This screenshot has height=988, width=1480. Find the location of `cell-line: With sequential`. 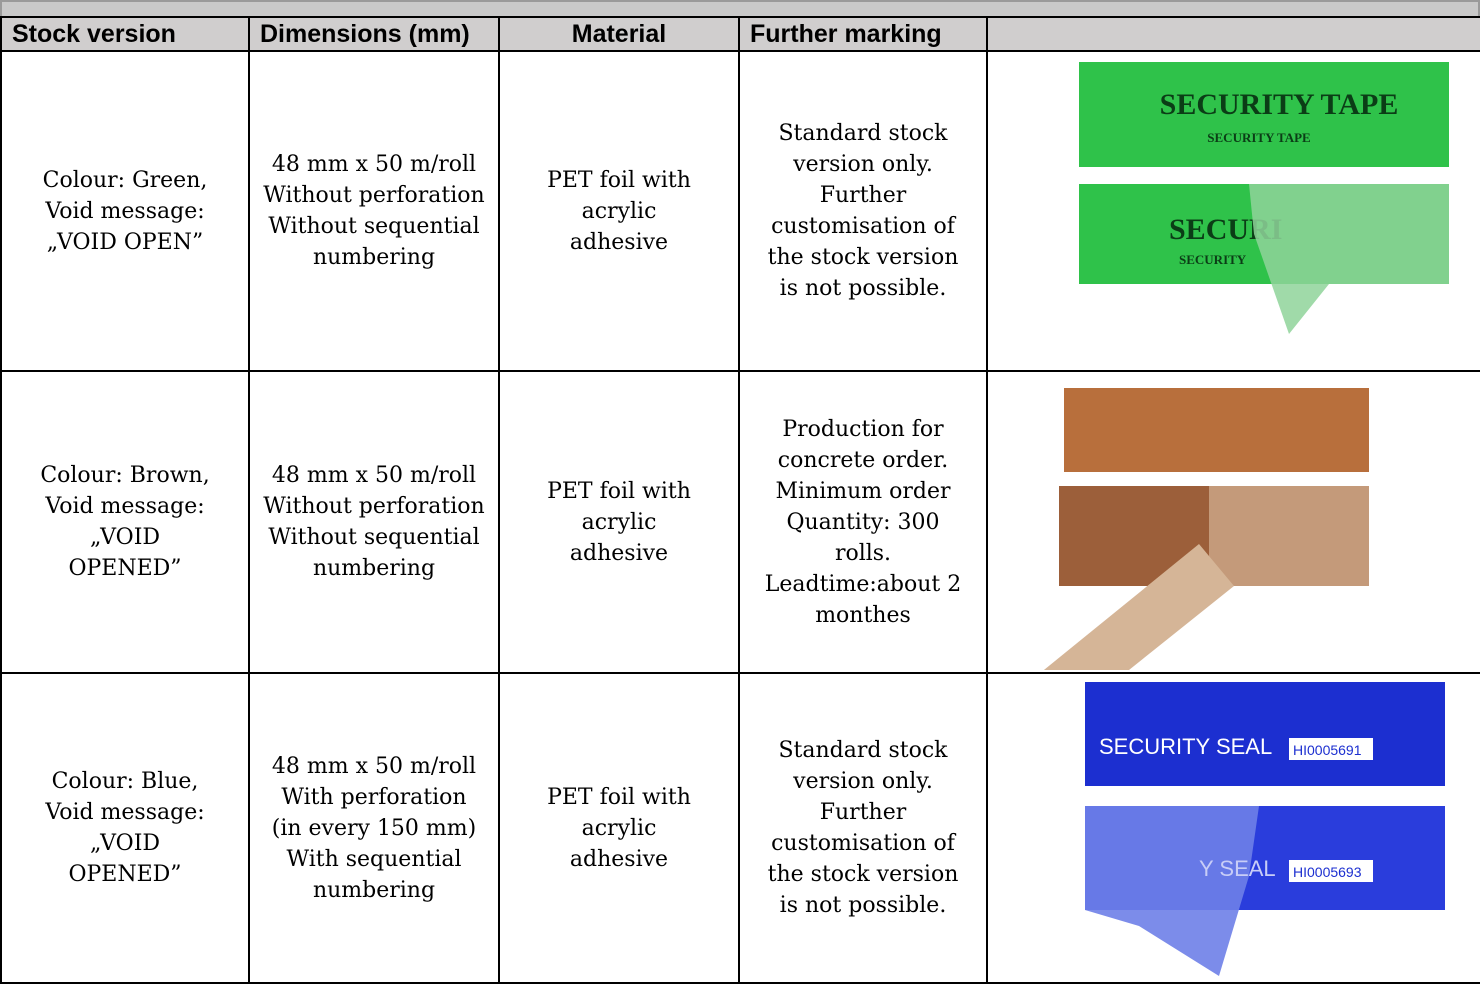

cell-line: With sequential is located at coordinates (374, 859).